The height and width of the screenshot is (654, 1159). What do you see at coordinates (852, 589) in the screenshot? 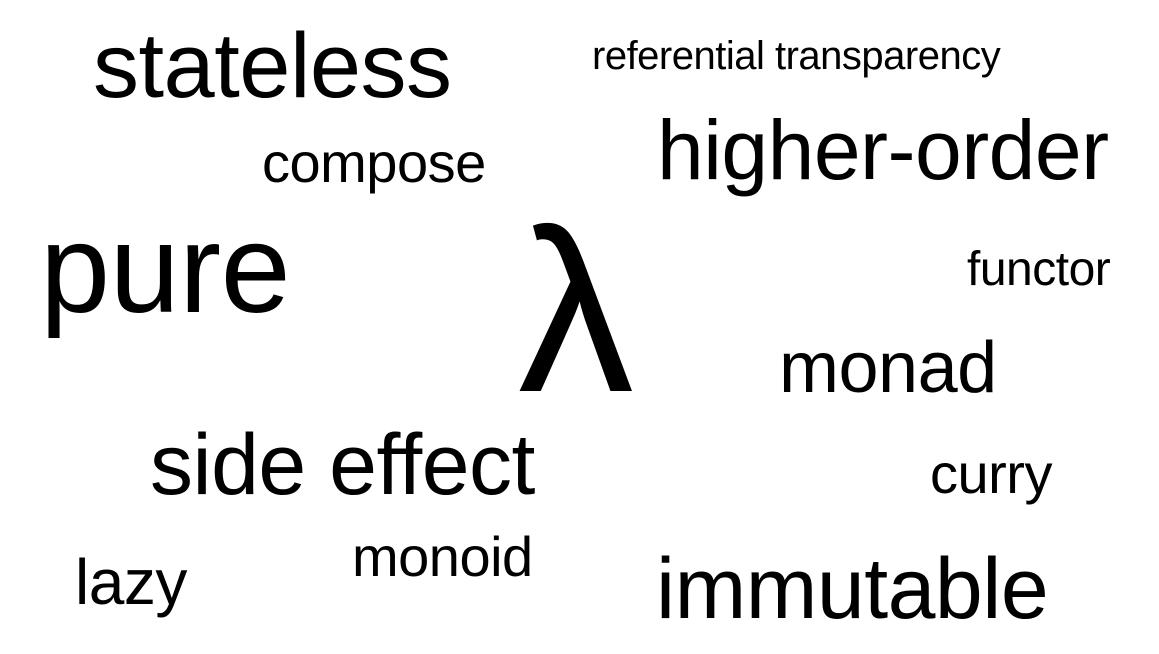
I see `word-immutable: immutable` at bounding box center [852, 589].